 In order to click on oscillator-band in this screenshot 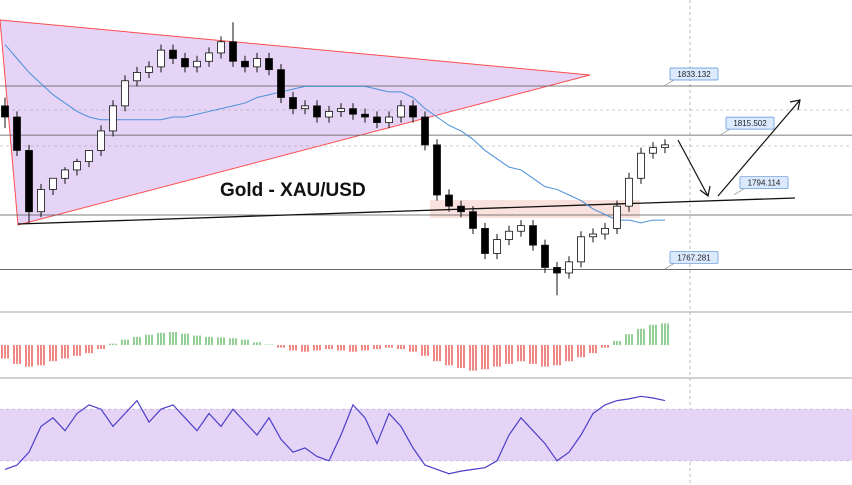, I will do `click(426, 435)`.